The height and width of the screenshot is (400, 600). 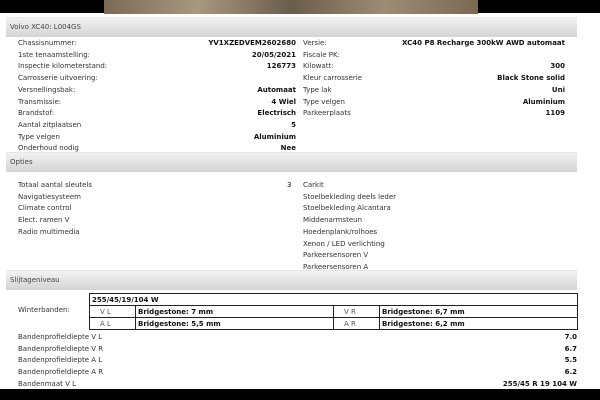 What do you see at coordinates (558, 89) in the screenshot?
I see `field-value: Uni` at bounding box center [558, 89].